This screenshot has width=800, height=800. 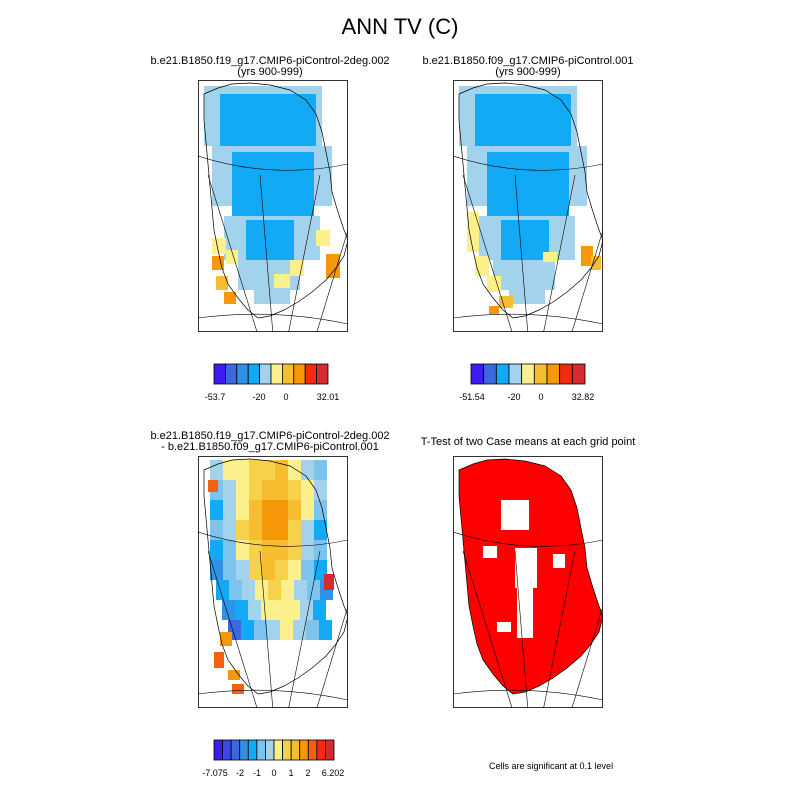 I want to click on p2-field, so click(x=530, y=200).